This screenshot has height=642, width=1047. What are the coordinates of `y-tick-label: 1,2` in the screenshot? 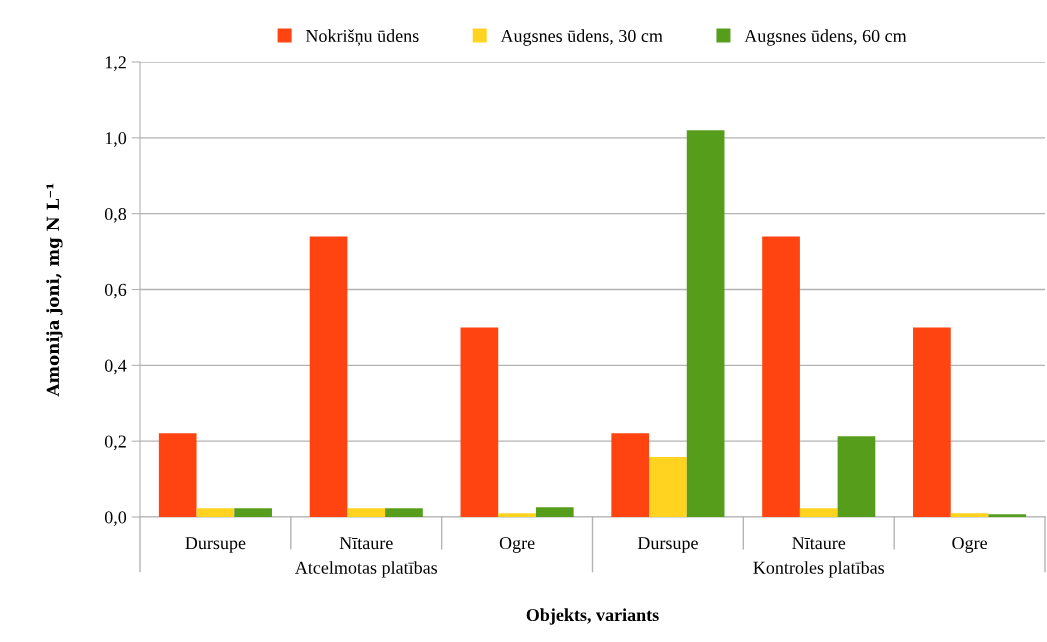 It's located at (115, 64).